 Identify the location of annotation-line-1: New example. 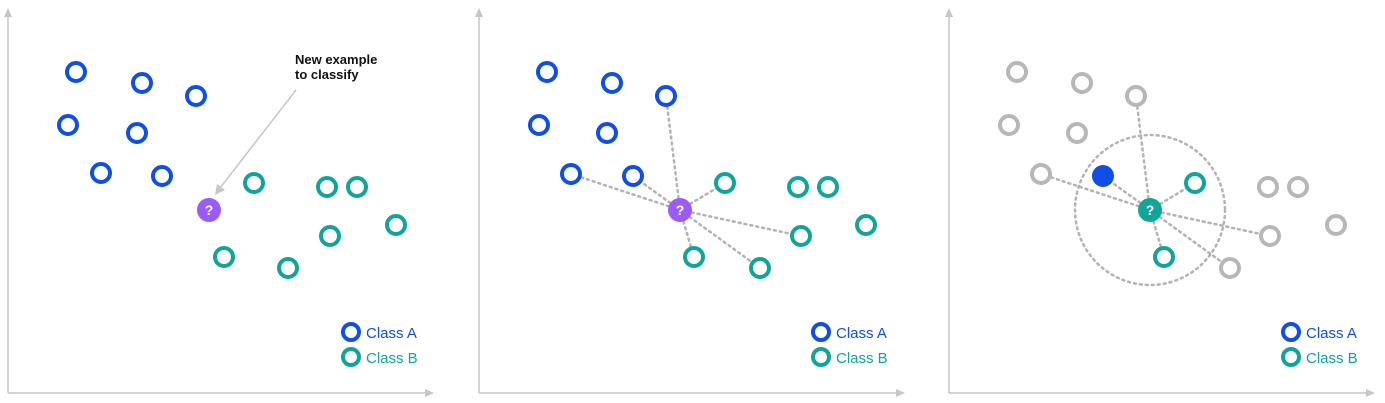
(336, 59).